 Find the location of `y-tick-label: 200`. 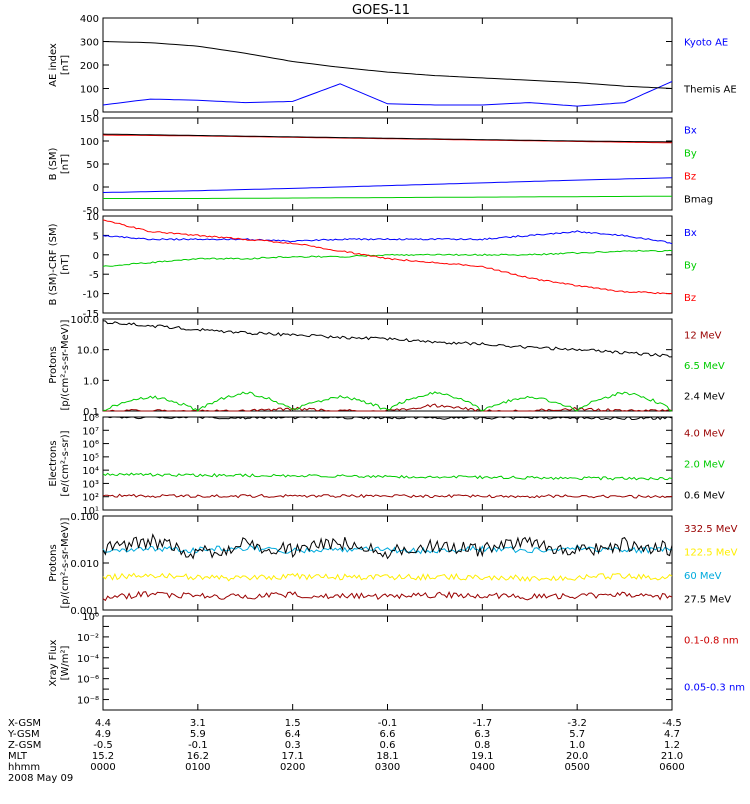

y-tick-label: 200 is located at coordinates (89, 66).